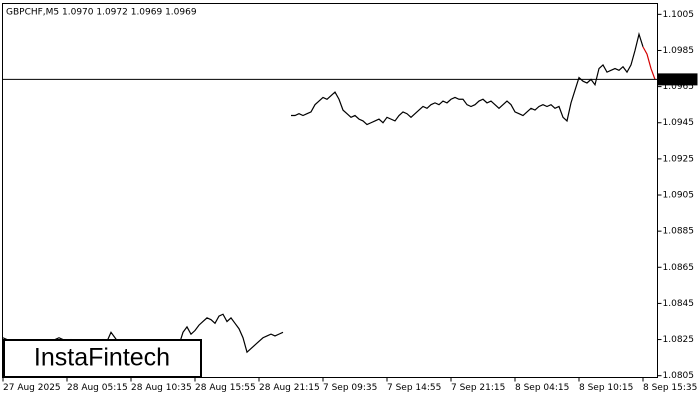 The height and width of the screenshot is (400, 700). What do you see at coordinates (542, 388) in the screenshot?
I see `x-tick-label: 8 Sep 04:15` at bounding box center [542, 388].